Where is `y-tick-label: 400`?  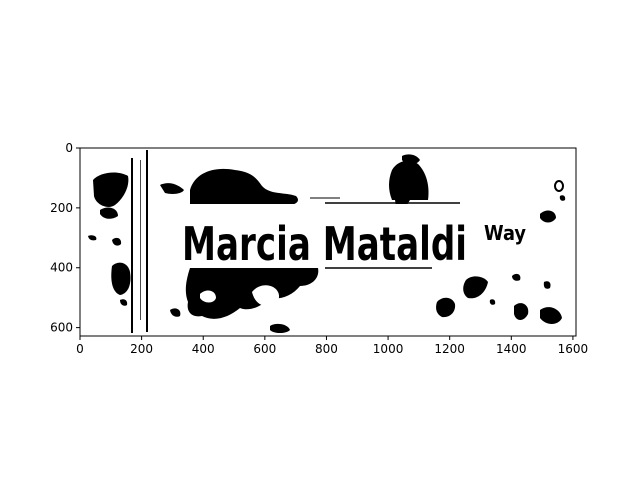
y-tick-label: 400 is located at coordinates (61, 268).